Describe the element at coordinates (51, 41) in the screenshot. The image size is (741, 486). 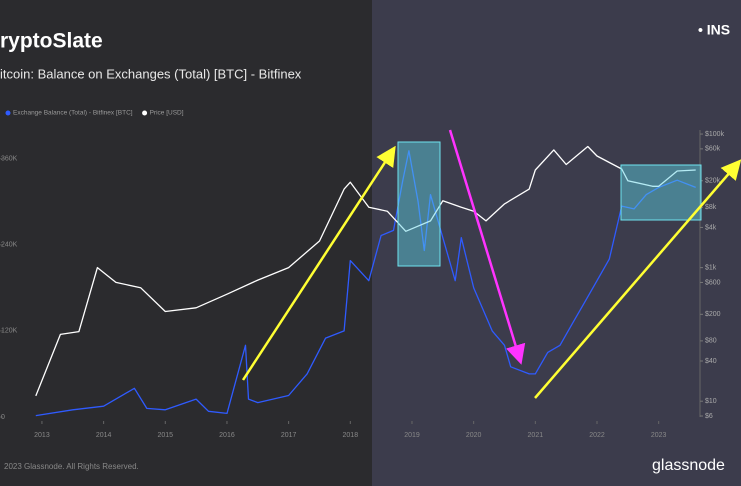
I see `brand: ryptoSlate` at that location.